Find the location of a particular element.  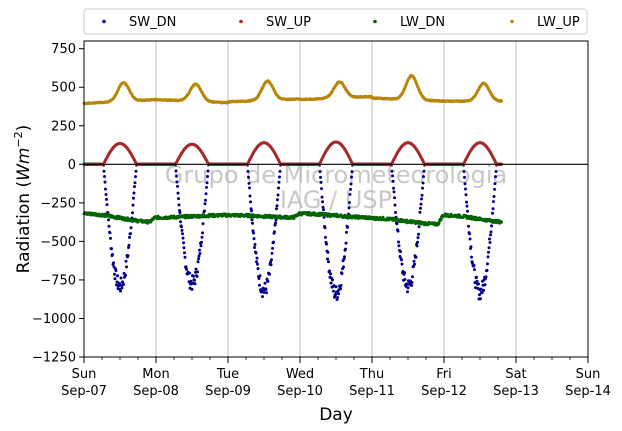

y-axis: 750 500 250 0 −250 −500 −750 −1000 −1250 is located at coordinates (58, 204).